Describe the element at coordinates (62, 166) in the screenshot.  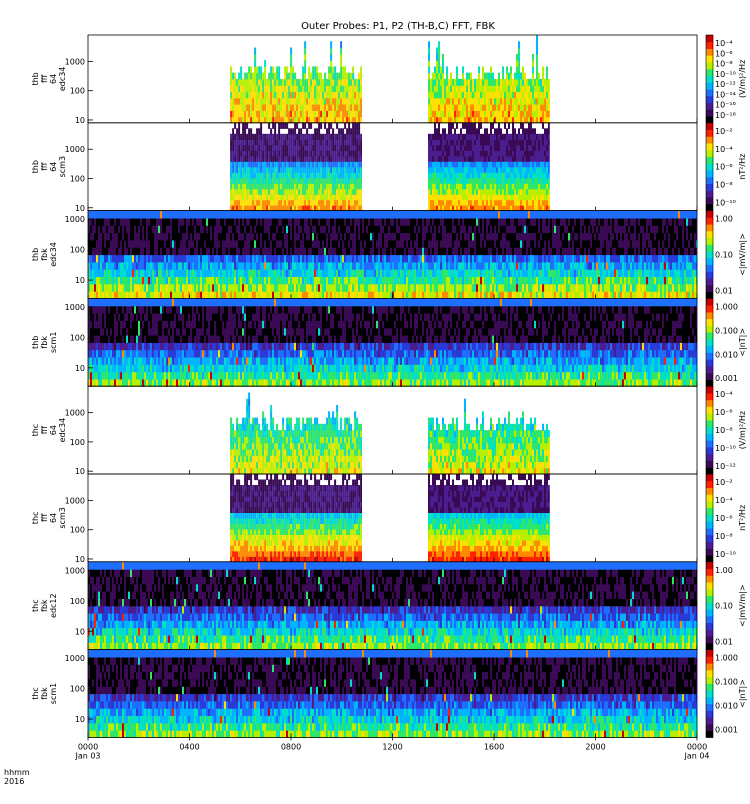
I see `y-axis-label-line: scm3` at that location.